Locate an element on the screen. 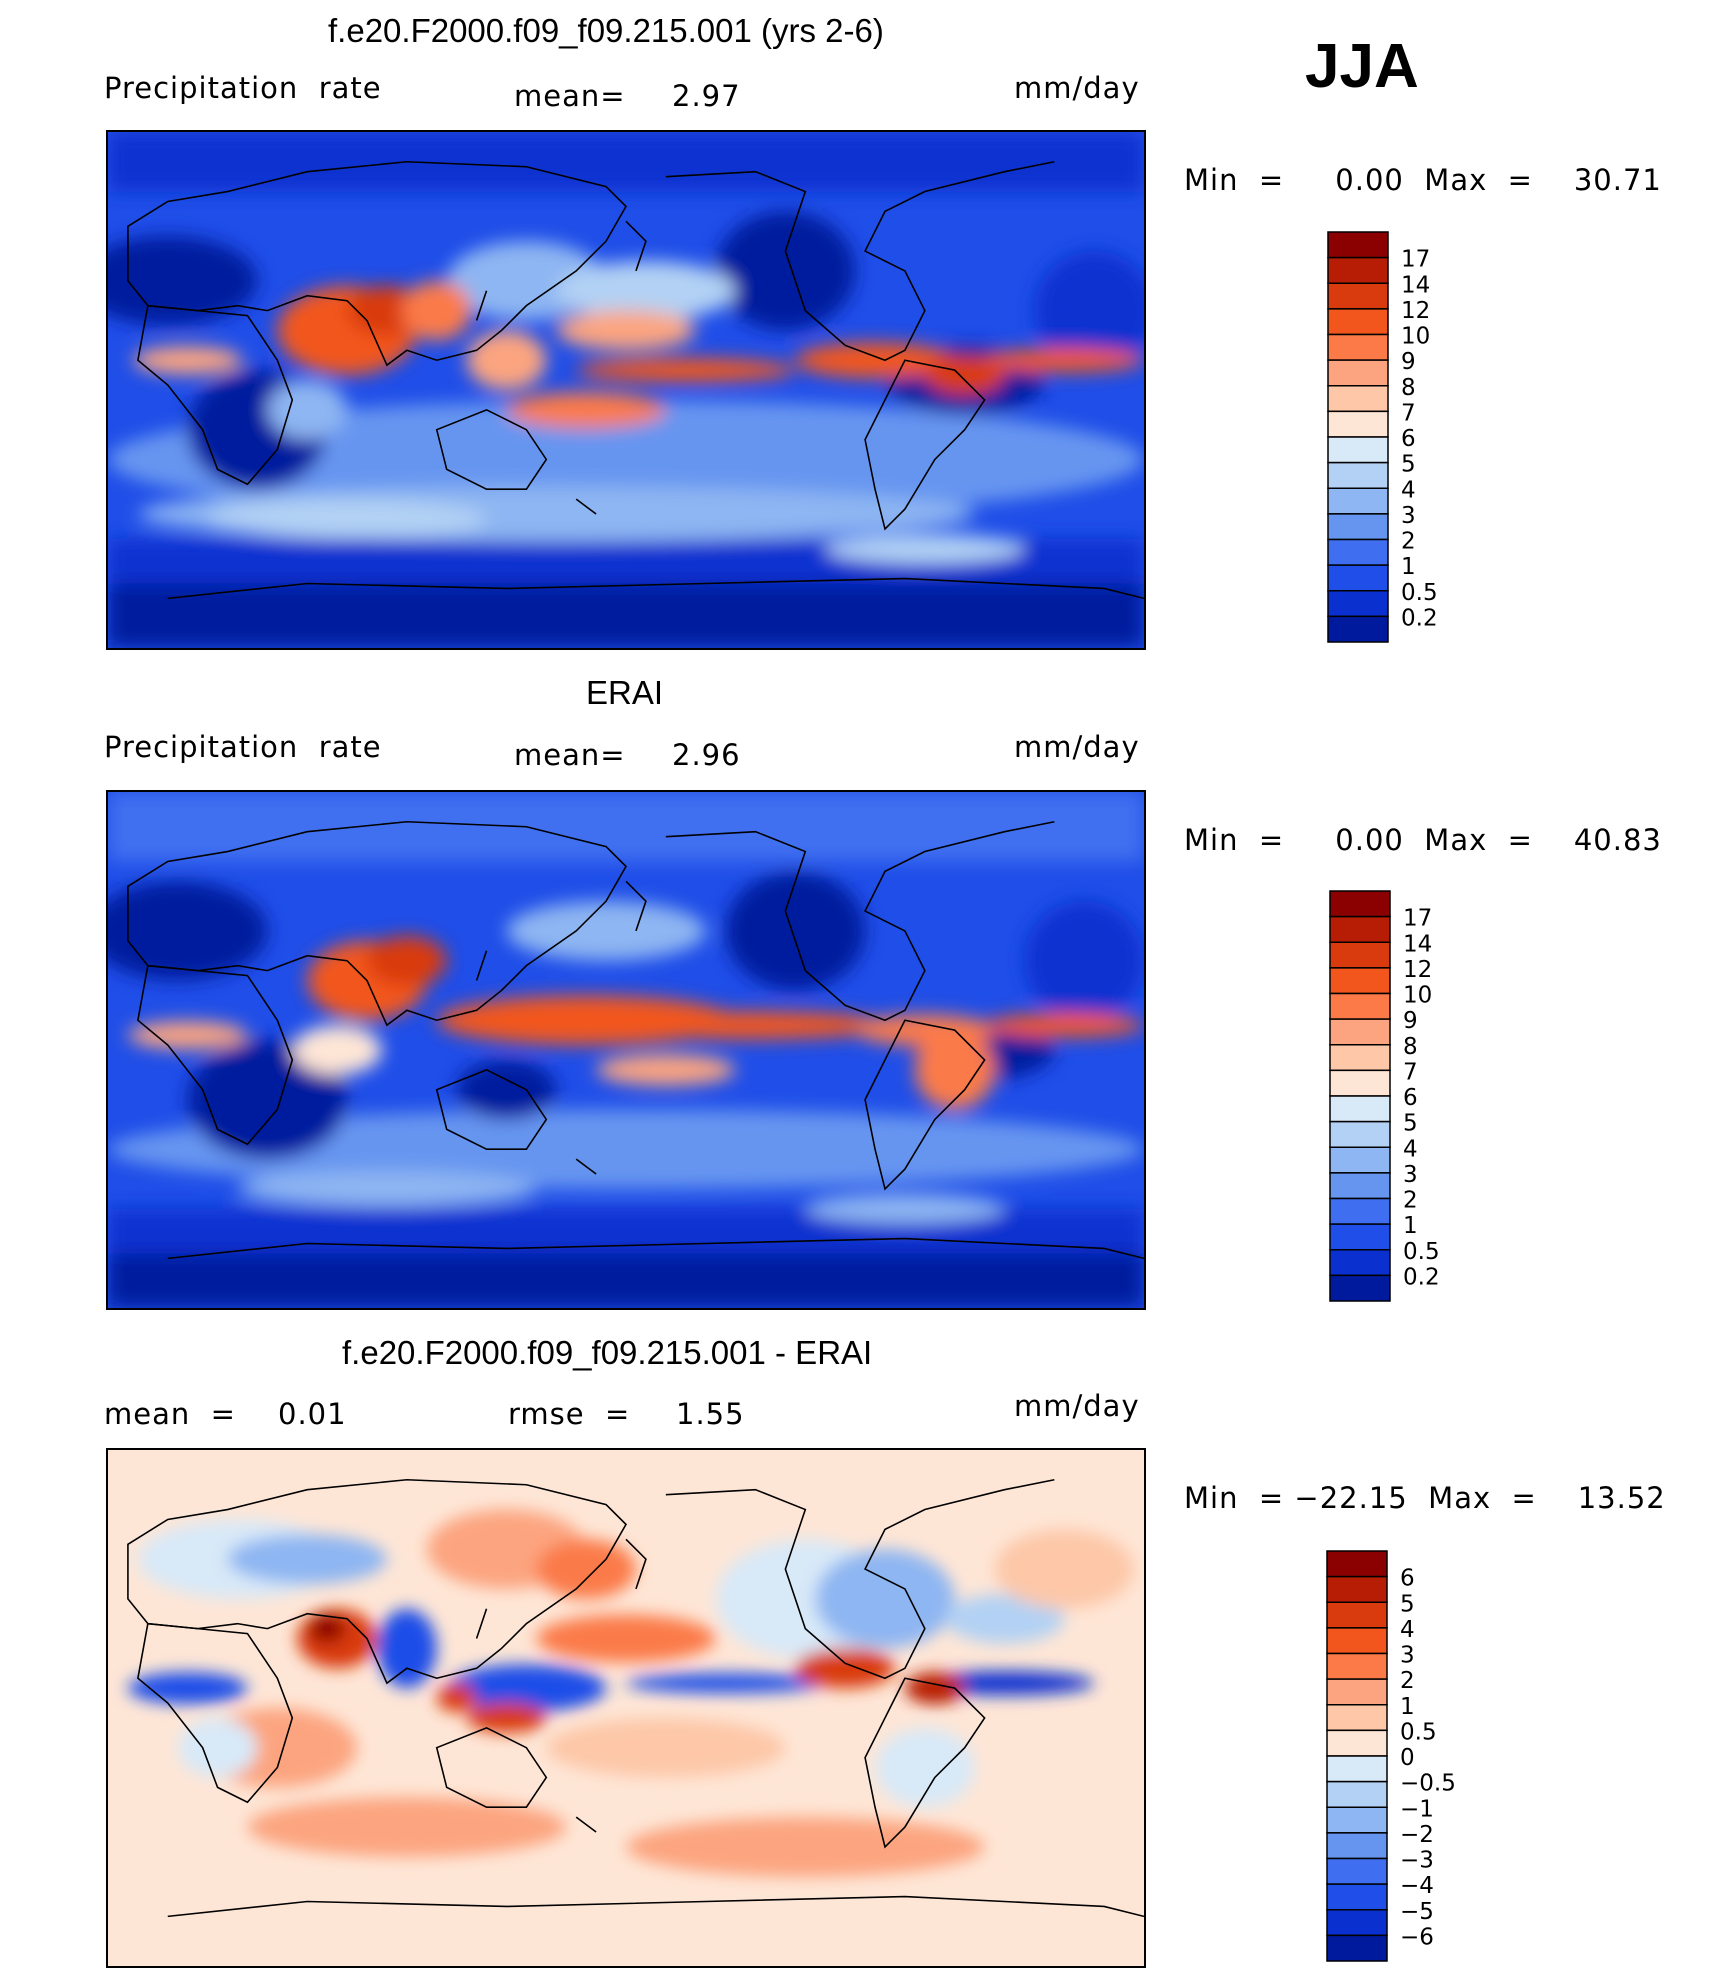 Image resolution: width=1710 pixels, height=1974 pixels. colorbar-tick-label: −1 is located at coordinates (1417, 1809).